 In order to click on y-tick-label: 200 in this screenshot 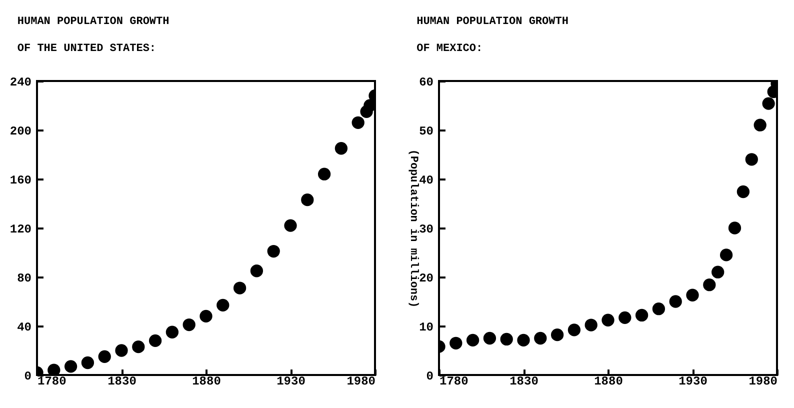, I will do `click(21, 131)`.